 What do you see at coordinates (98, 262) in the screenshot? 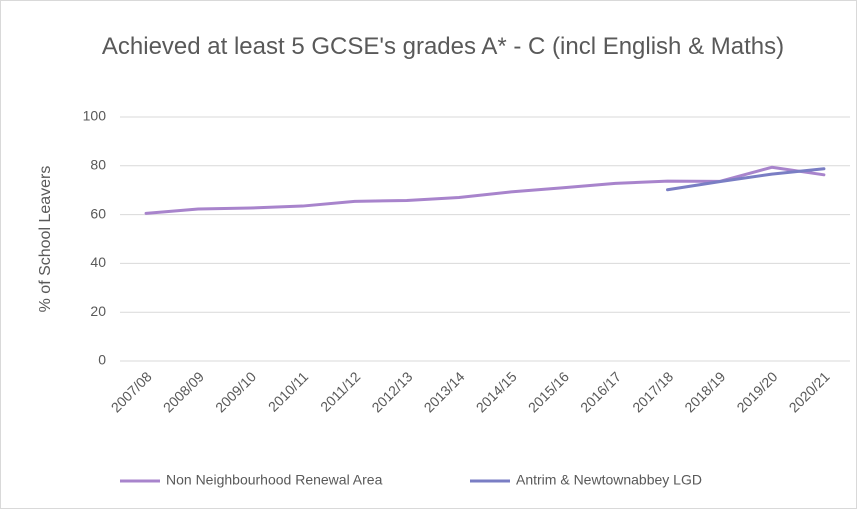
I see `y-tick-label: 40` at bounding box center [98, 262].